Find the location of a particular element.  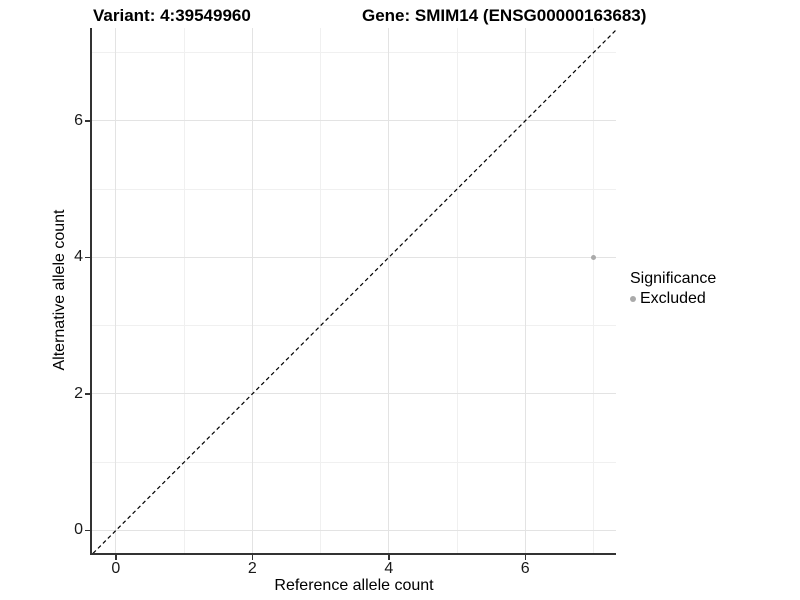

plot-title-variant: Variant: 4:39549960 is located at coordinates (172, 15).